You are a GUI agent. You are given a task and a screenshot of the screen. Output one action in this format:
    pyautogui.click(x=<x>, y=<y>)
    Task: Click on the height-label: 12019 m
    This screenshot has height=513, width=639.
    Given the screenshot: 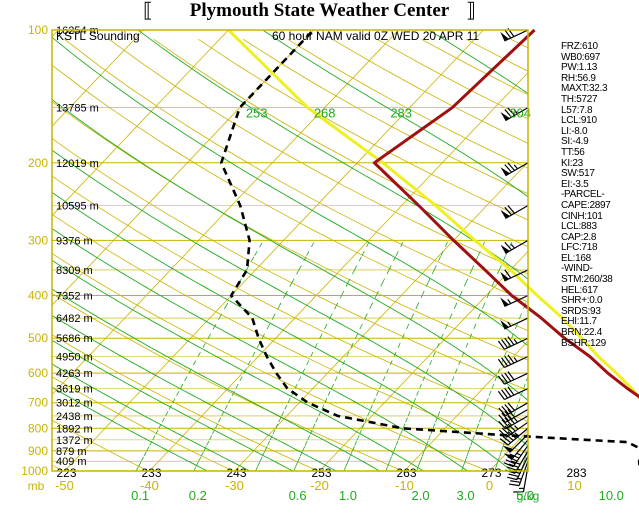 What is the action you would take?
    pyautogui.click(x=77, y=164)
    